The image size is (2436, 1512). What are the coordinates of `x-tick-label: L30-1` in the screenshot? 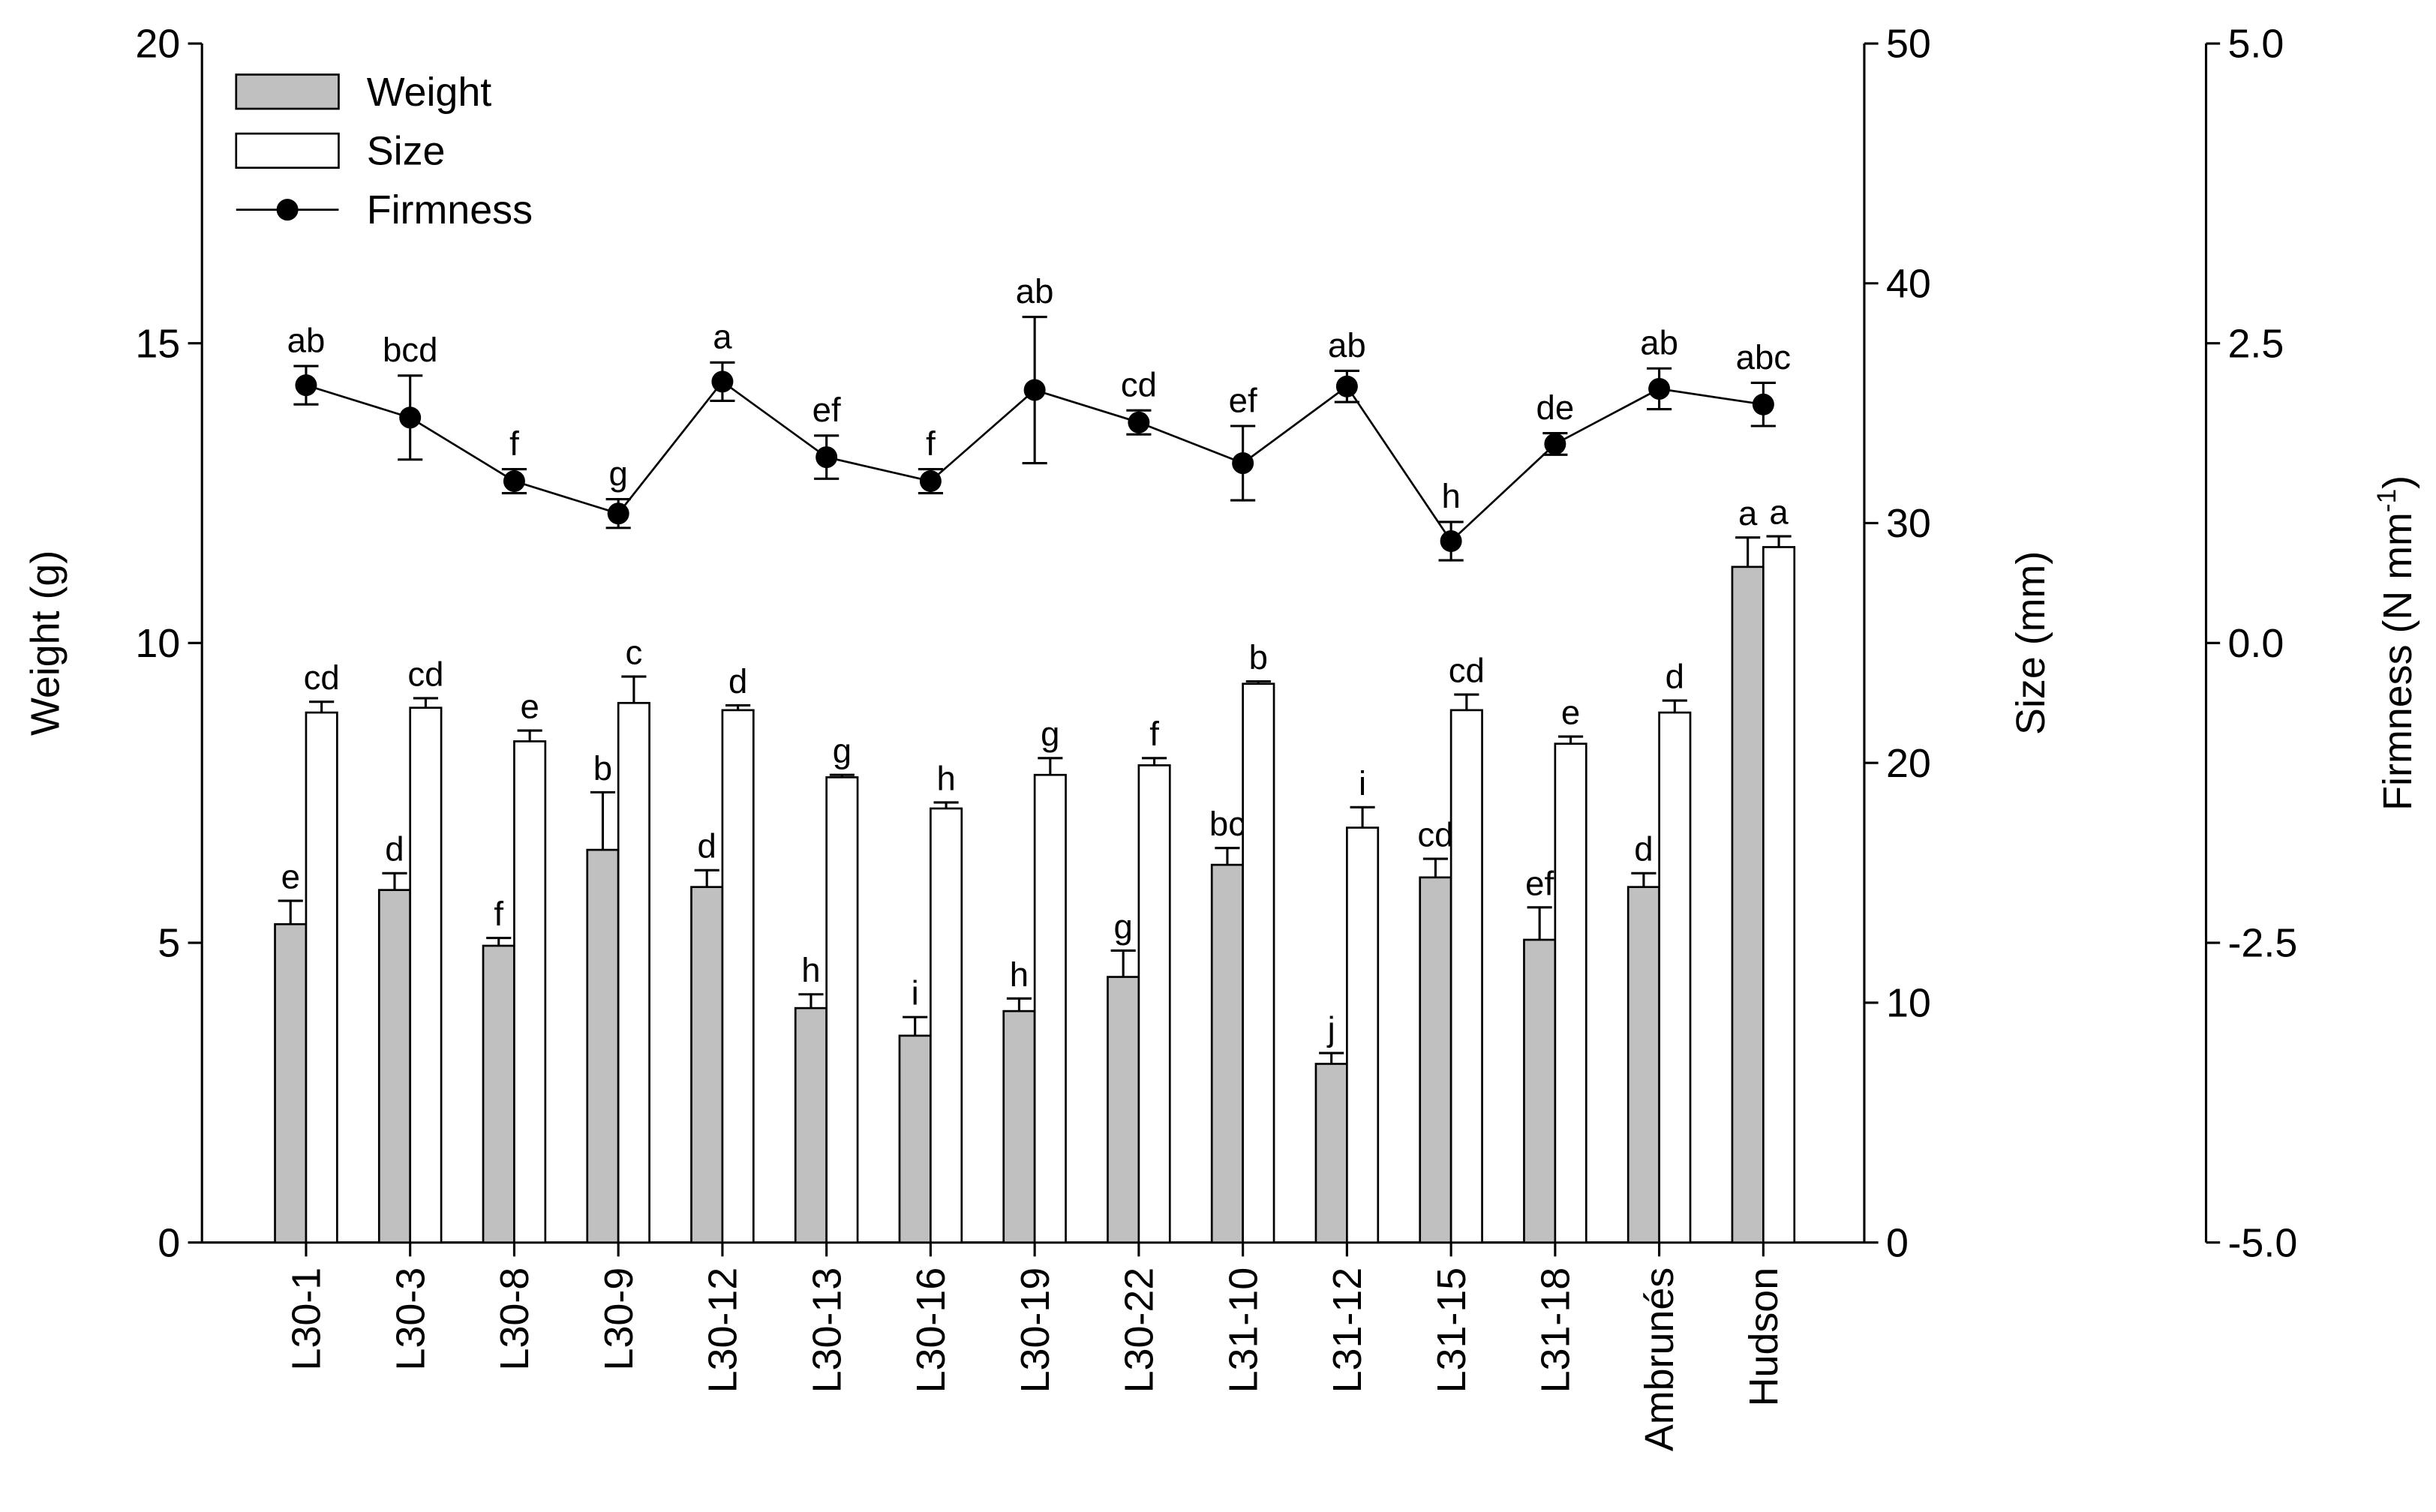 It's located at (306, 1319).